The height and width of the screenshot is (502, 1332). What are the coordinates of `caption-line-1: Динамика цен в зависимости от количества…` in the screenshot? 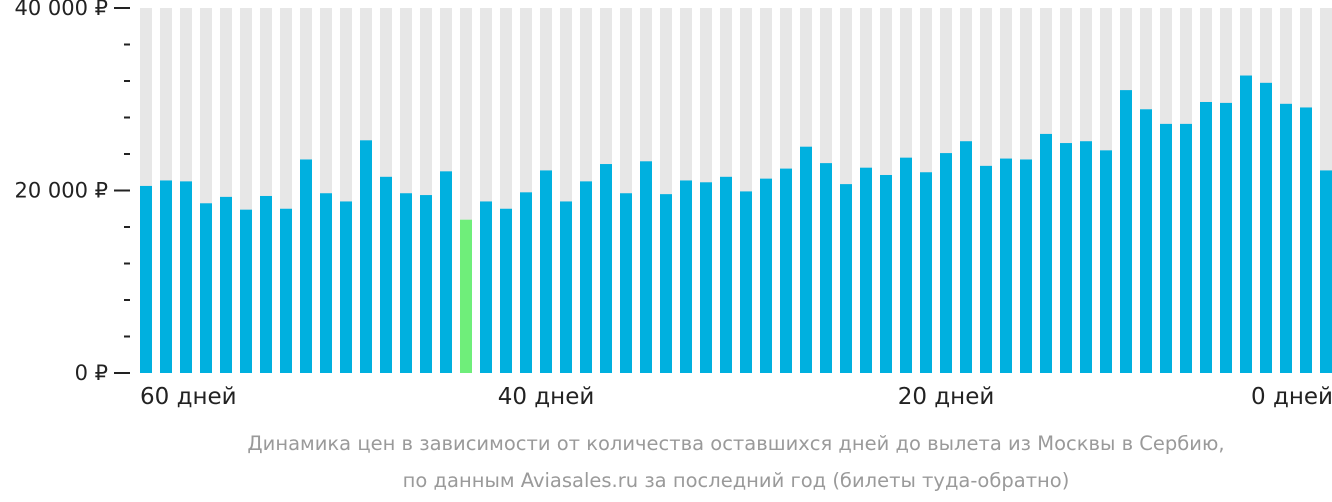 It's located at (735, 443).